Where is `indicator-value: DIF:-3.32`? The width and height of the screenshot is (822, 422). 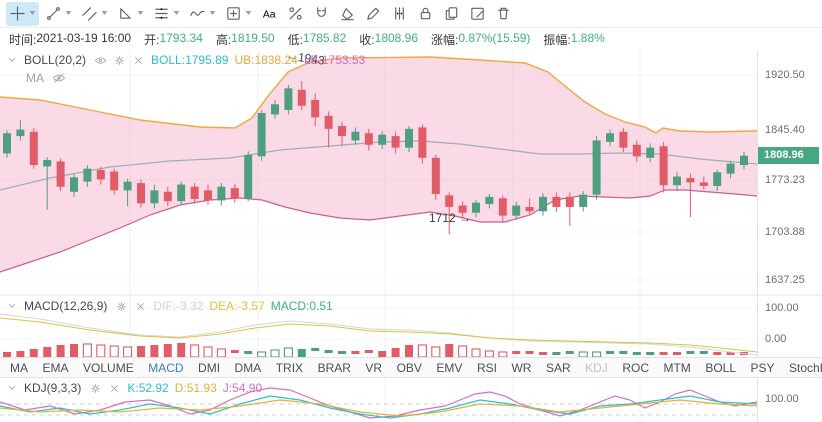
indicator-value: DIF:-3.32 is located at coordinates (178, 306).